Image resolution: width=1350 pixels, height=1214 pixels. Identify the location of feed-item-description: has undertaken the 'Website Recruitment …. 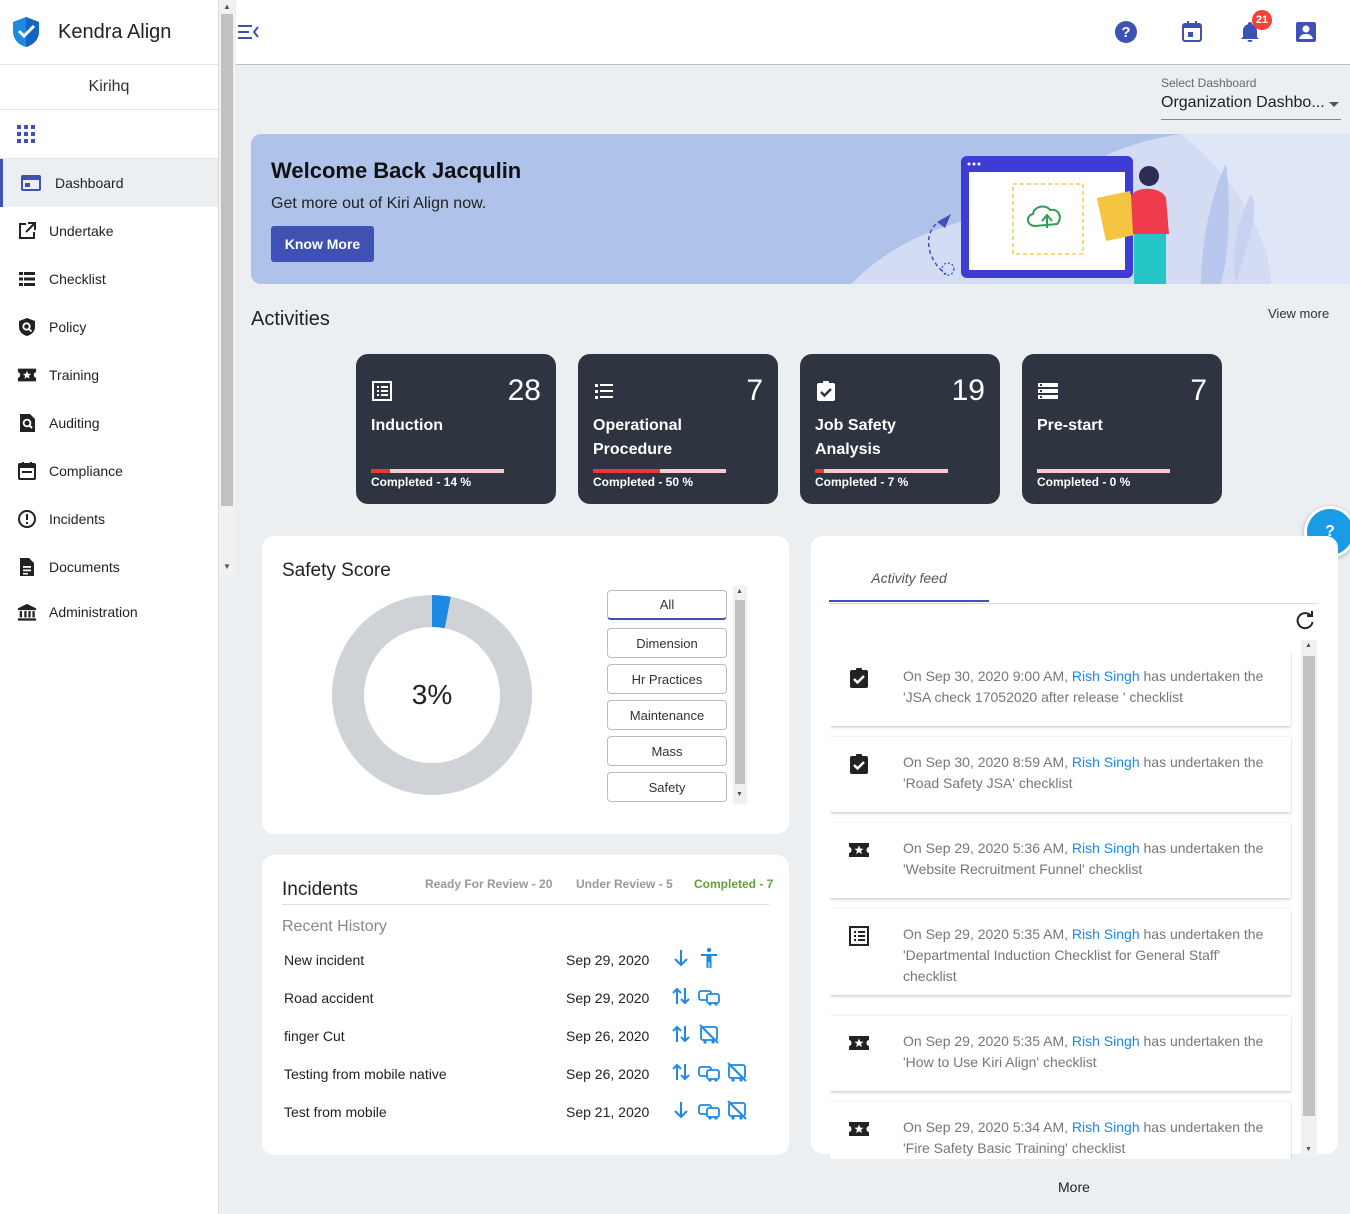
(1083, 858).